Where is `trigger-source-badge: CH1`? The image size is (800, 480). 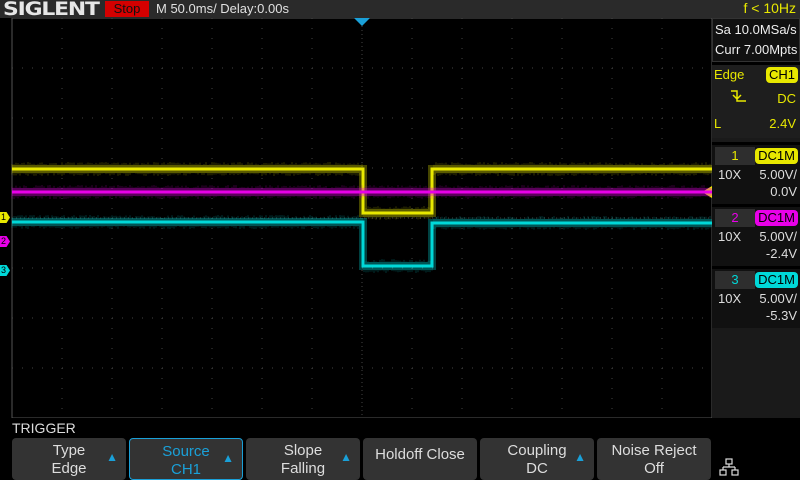 trigger-source-badge: CH1 is located at coordinates (782, 75).